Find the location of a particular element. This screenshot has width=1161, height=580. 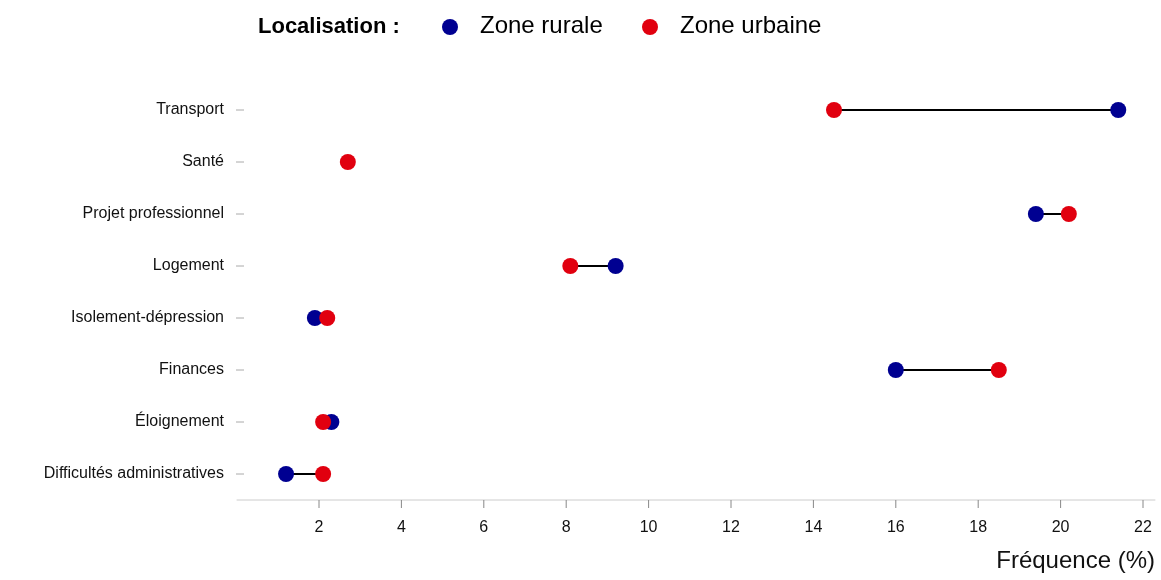

y-tick-label: Logement is located at coordinates (188, 265).